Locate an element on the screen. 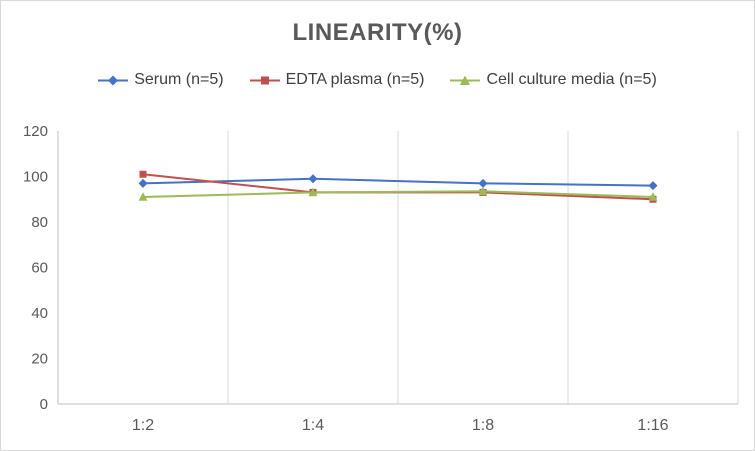 The width and height of the screenshot is (755, 451). legend-item-cell-culture-media: Cell culture media (n=5) is located at coordinates (553, 80).